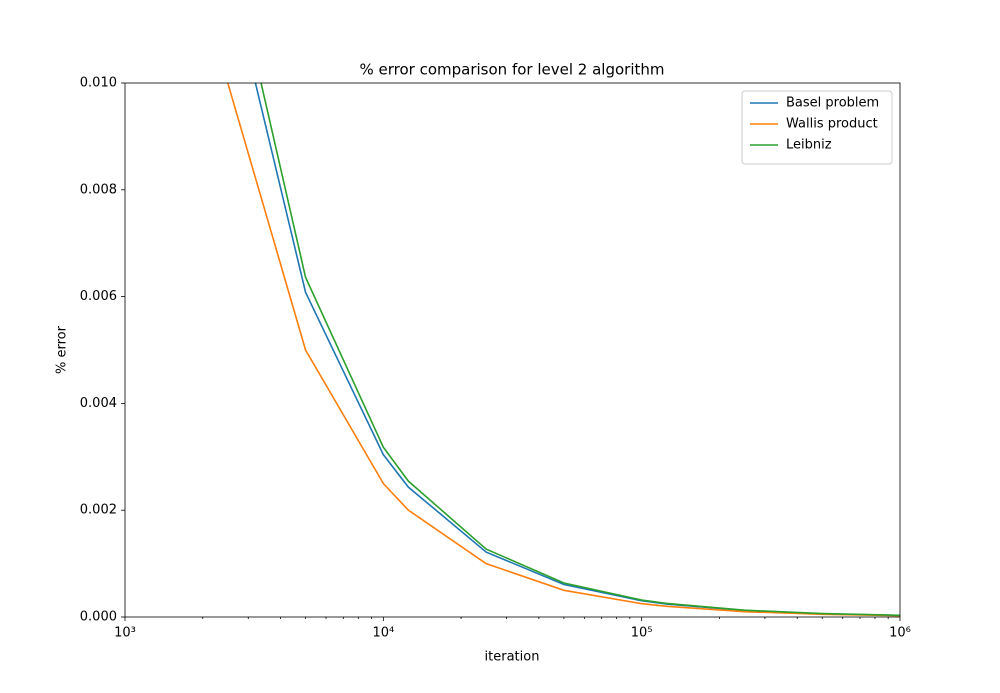 The height and width of the screenshot is (693, 1000). I want to click on y-tick-label: 0.004, so click(98, 403).